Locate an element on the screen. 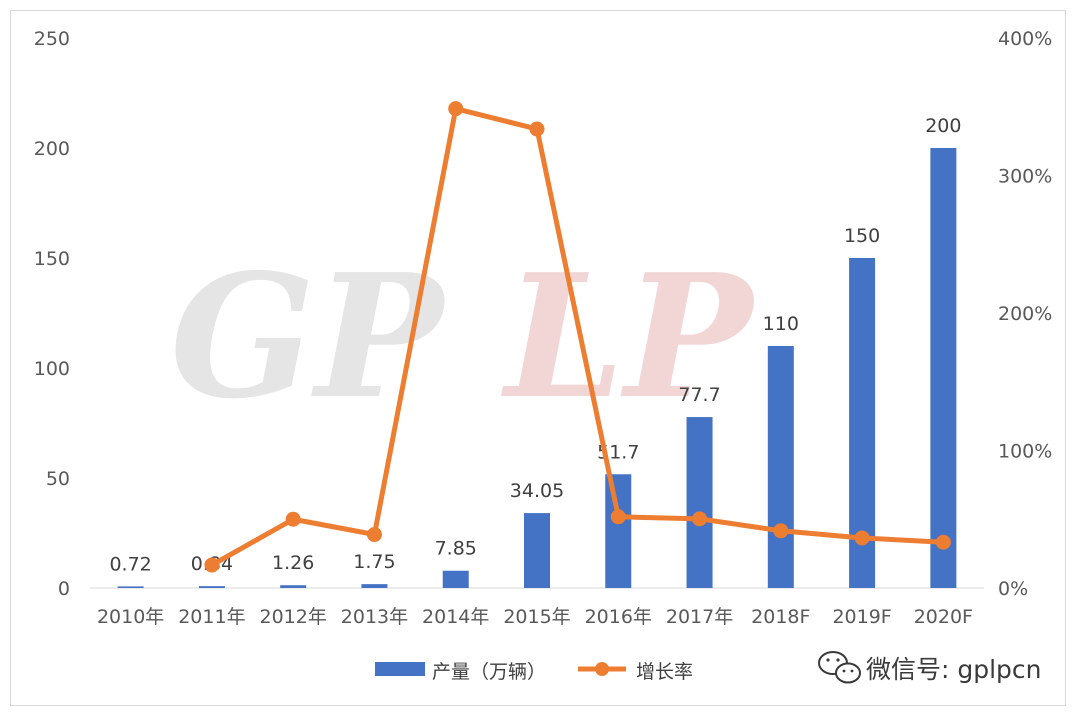 This screenshot has width=1080, height=718. bar-data-label: 0.72 is located at coordinates (130, 564).